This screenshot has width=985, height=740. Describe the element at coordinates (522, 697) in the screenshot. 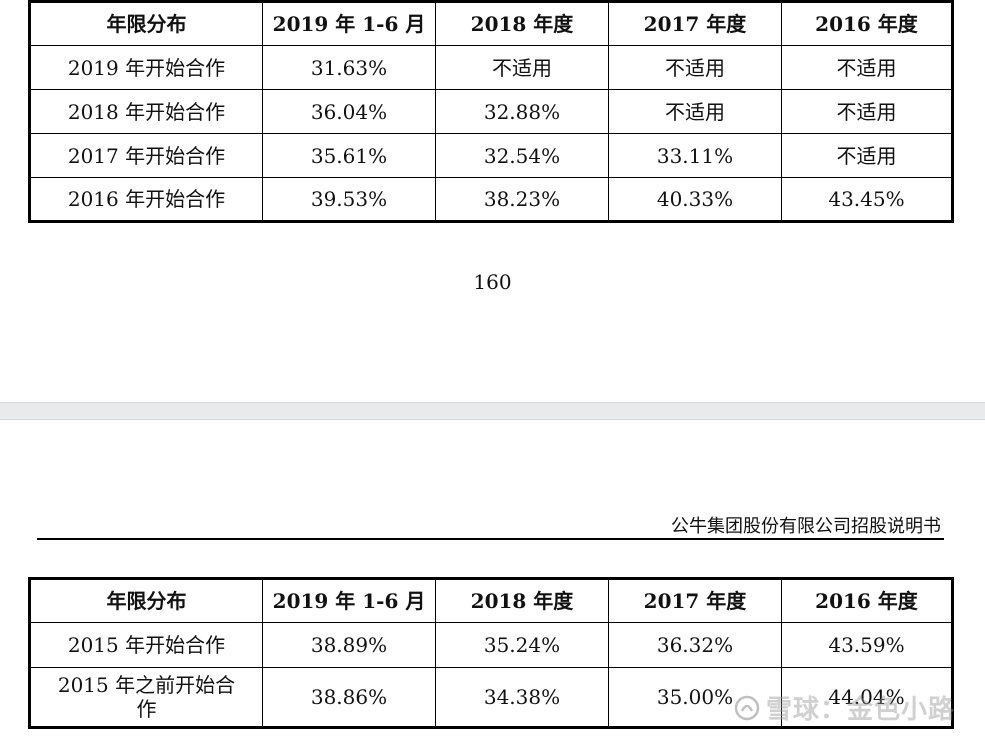

I see `table-cell: 34.38%` at that location.